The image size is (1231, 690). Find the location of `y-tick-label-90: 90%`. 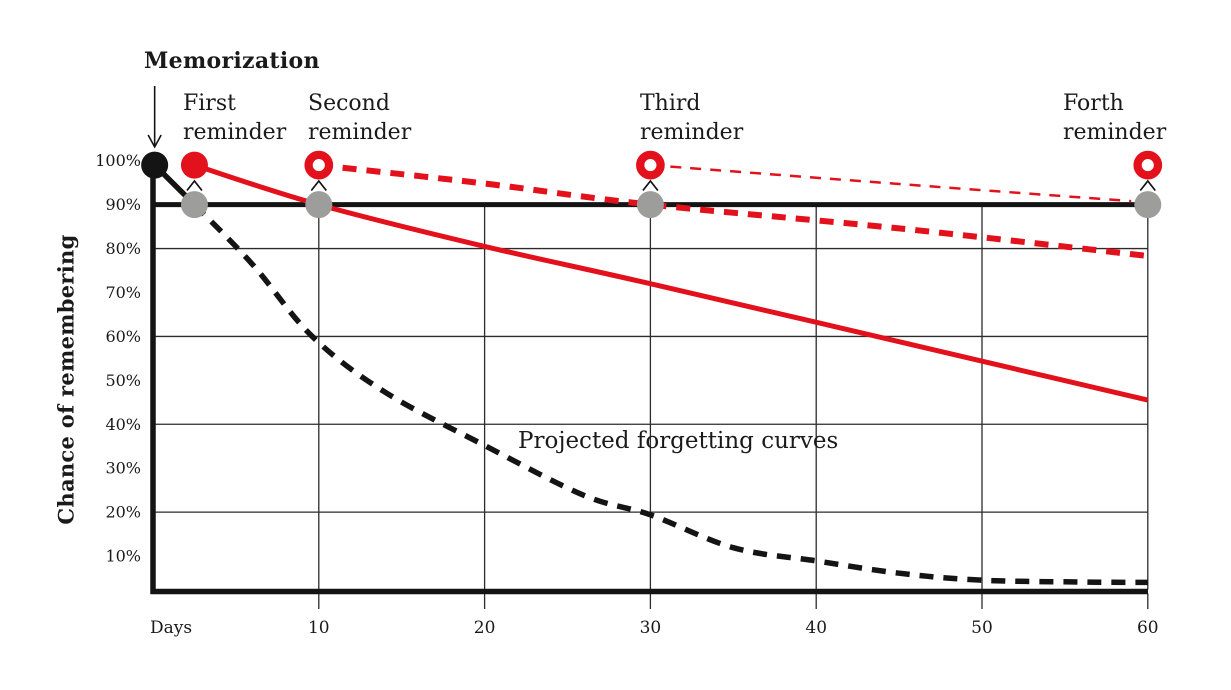

y-tick-label-90: 90% is located at coordinates (123, 204).